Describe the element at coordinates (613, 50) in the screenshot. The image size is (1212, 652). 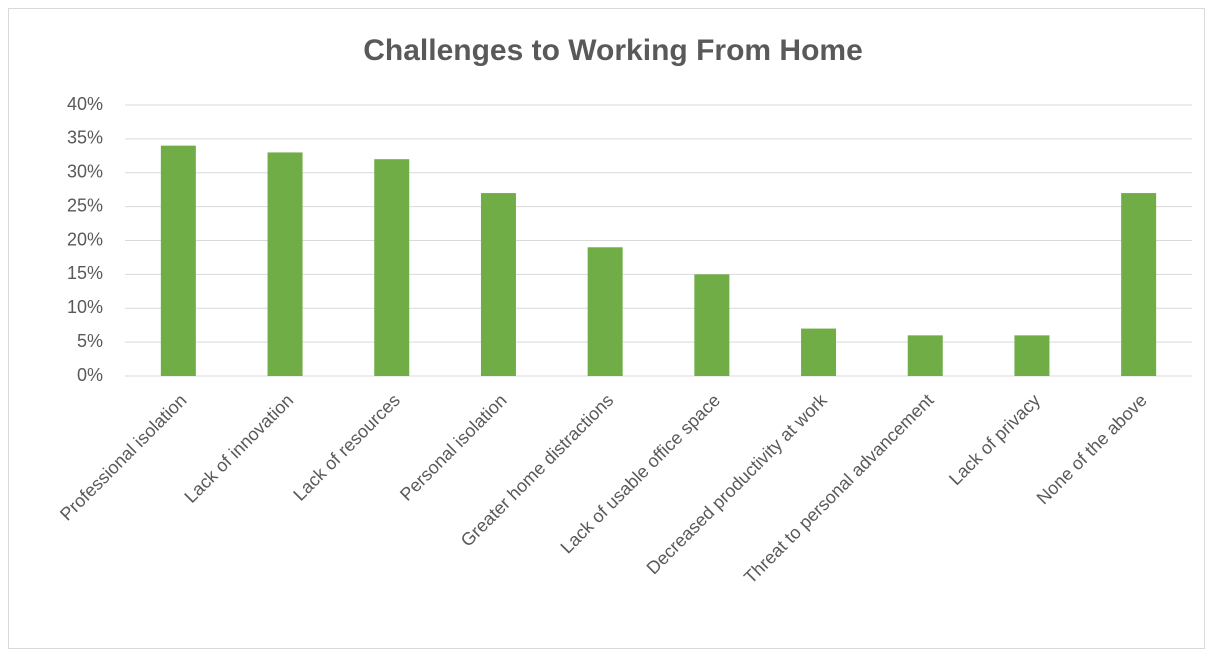
I see `chart-title: Challenges to Working From Home` at that location.